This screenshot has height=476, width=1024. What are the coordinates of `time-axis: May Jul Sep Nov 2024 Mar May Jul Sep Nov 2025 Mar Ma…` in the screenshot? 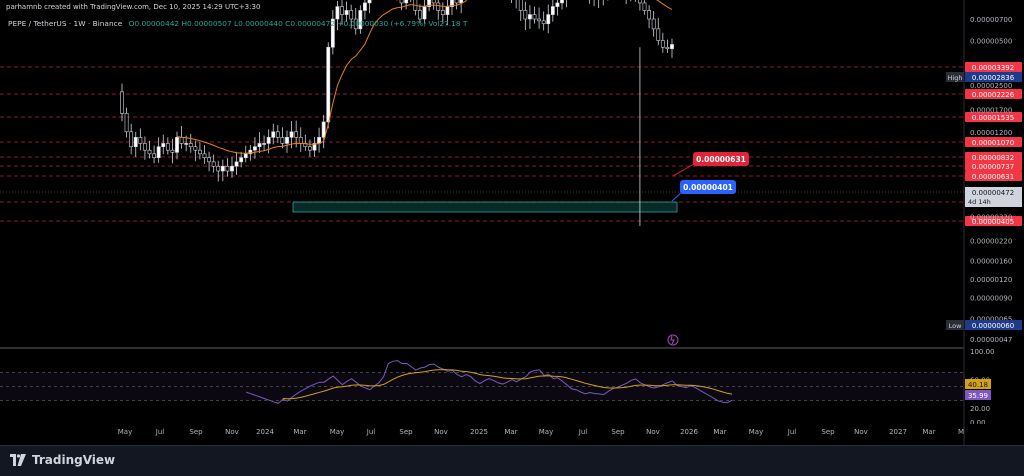 It's located at (541, 432).